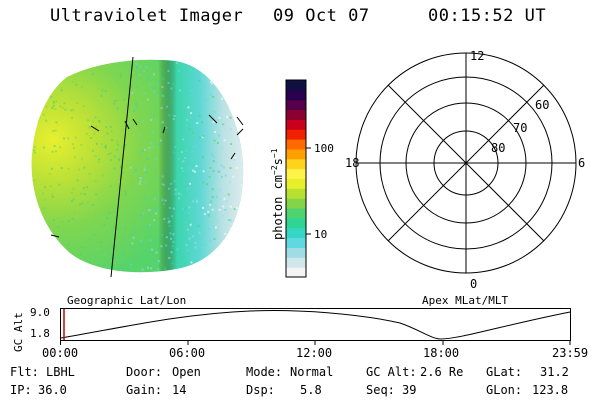 This screenshot has width=600, height=400. Describe the element at coordinates (380, 390) in the screenshot. I see `seq-label: Seq:` at that location.